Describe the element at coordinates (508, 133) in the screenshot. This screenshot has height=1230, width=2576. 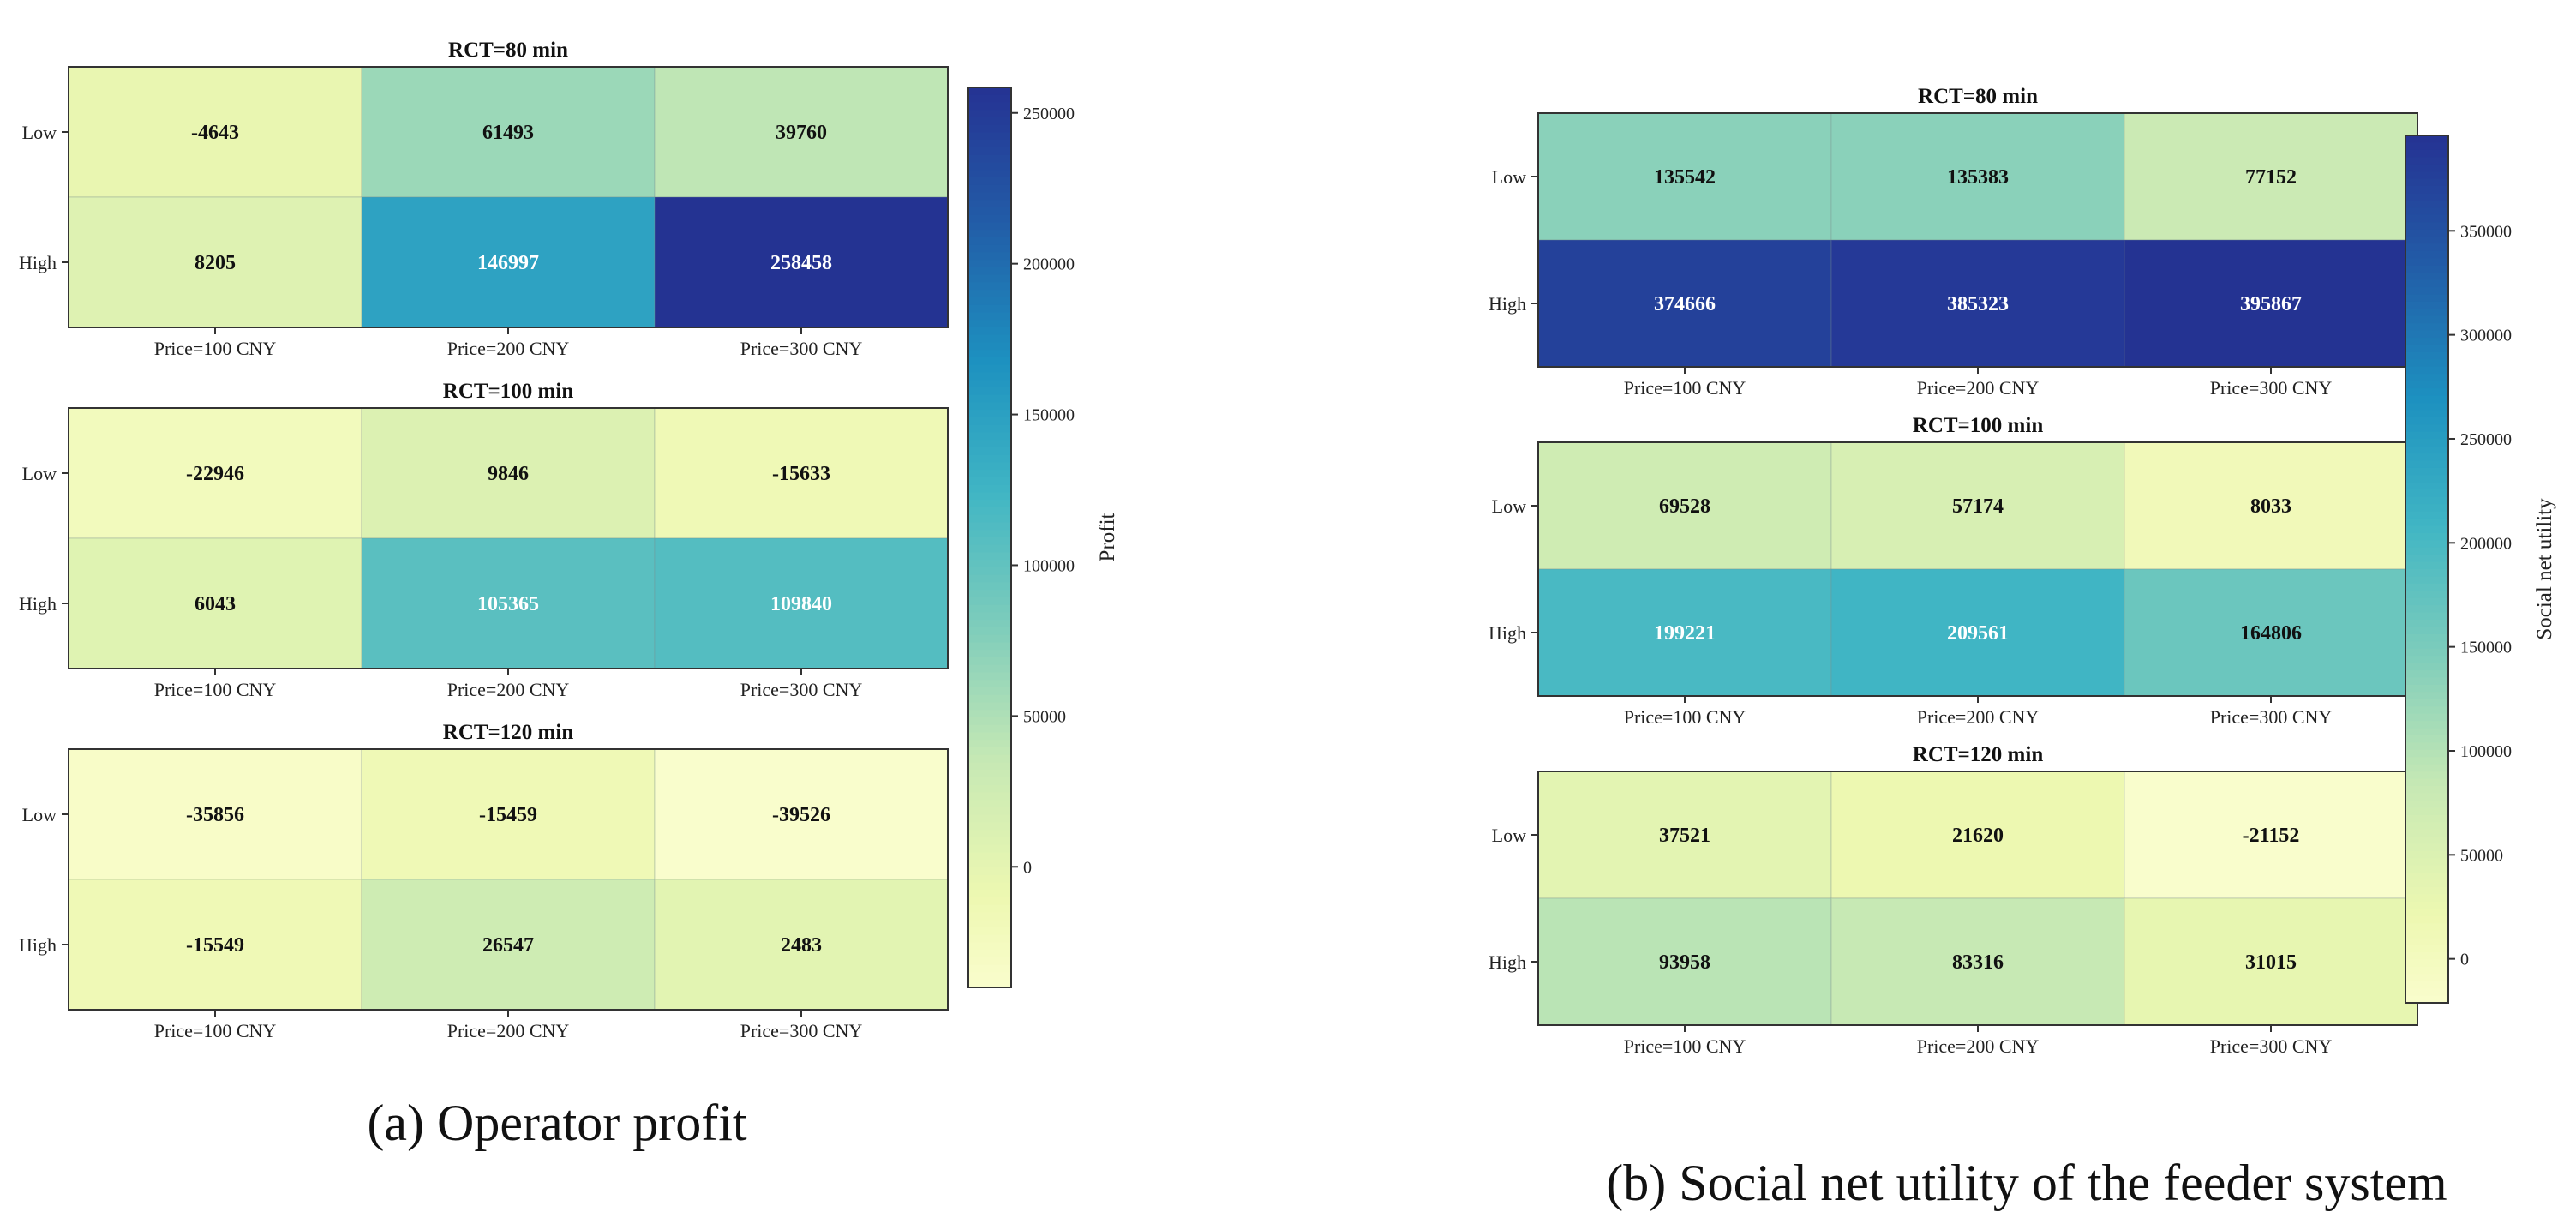
I see `cell-value-label: 61493` at that location.